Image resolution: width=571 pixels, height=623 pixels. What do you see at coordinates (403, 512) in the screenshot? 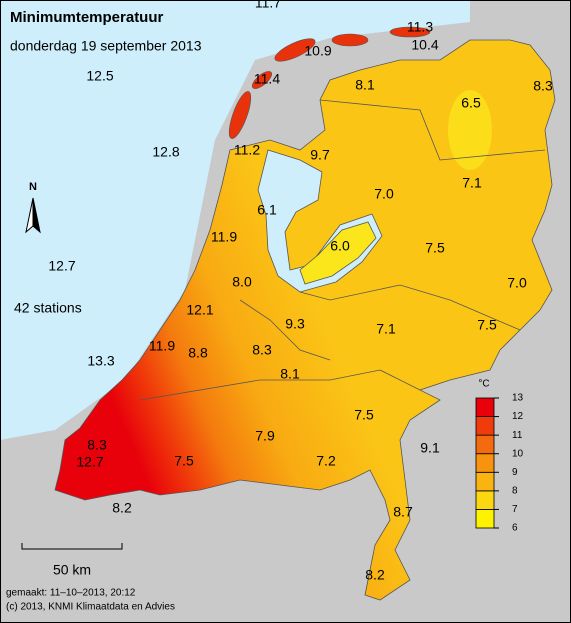
I see `station-value: 8.7` at bounding box center [403, 512].